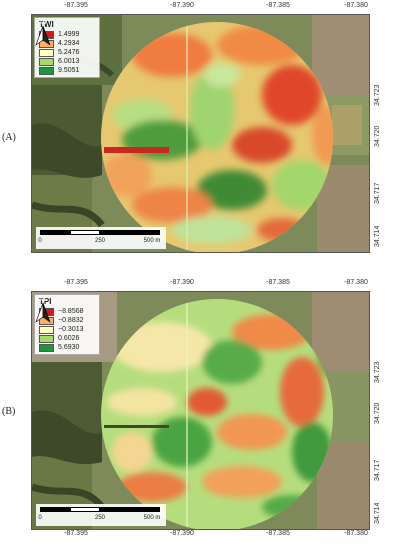 Image resolution: width=408 pixels, height=550 pixels. I want to click on legend-item: 9.5051, so click(67, 70).